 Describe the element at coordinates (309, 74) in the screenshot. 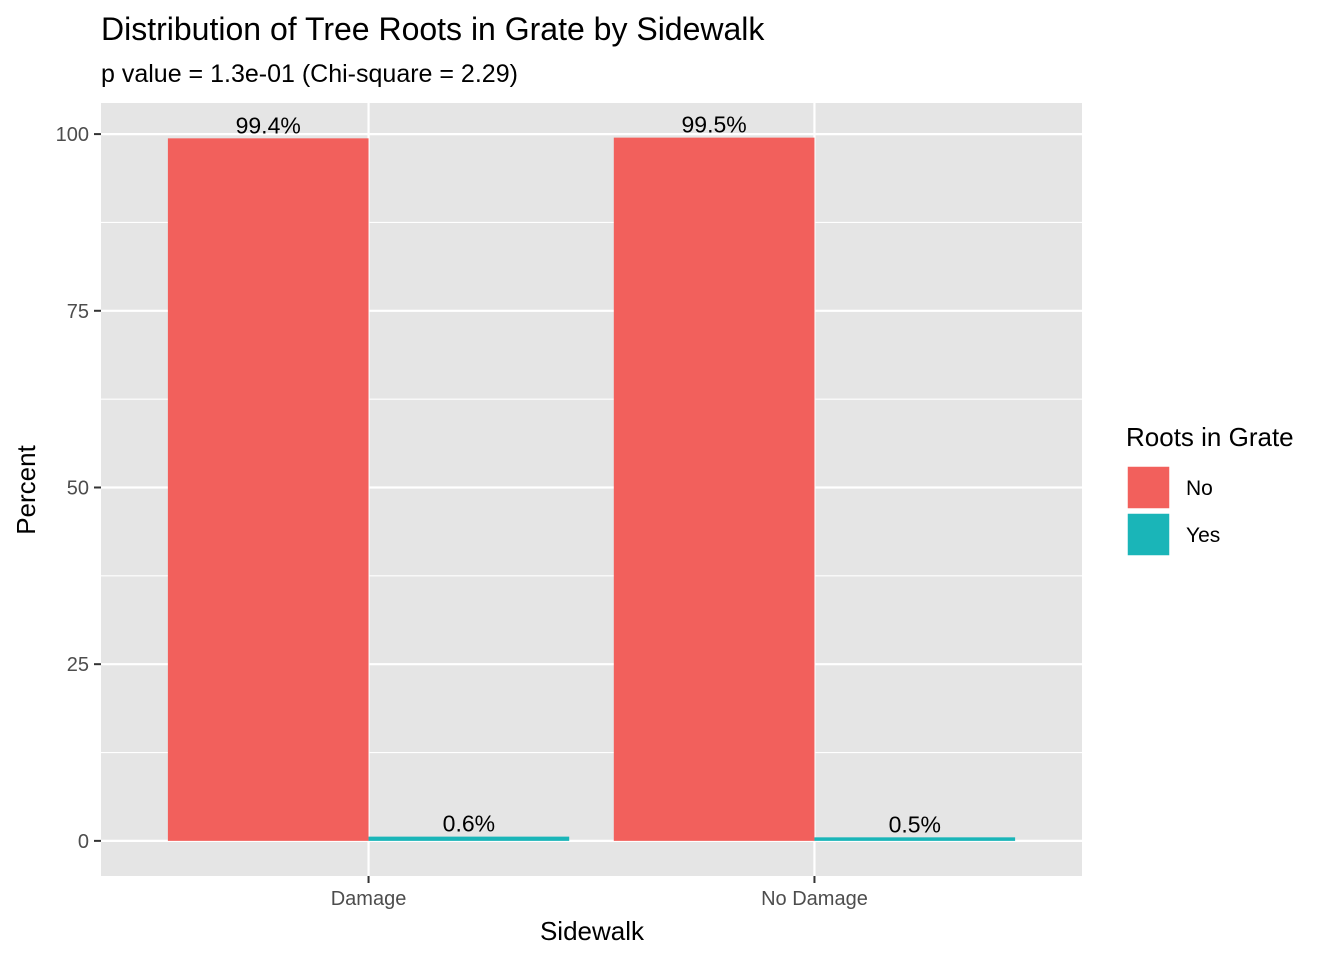

I see `chart-subtitle: p value = 1.3e-01 (Chi-square = 2.29)` at that location.